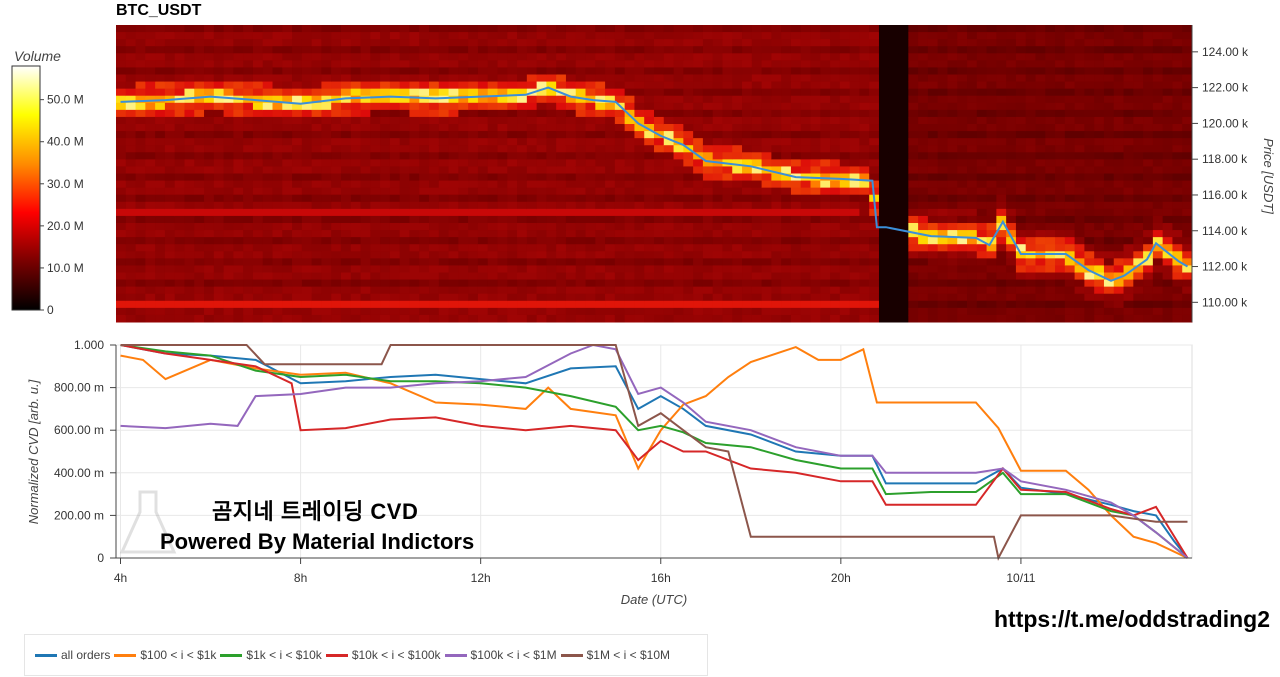 The width and height of the screenshot is (1280, 677). I want to click on legend-item: $1k < i < $10k, so click(271, 655).